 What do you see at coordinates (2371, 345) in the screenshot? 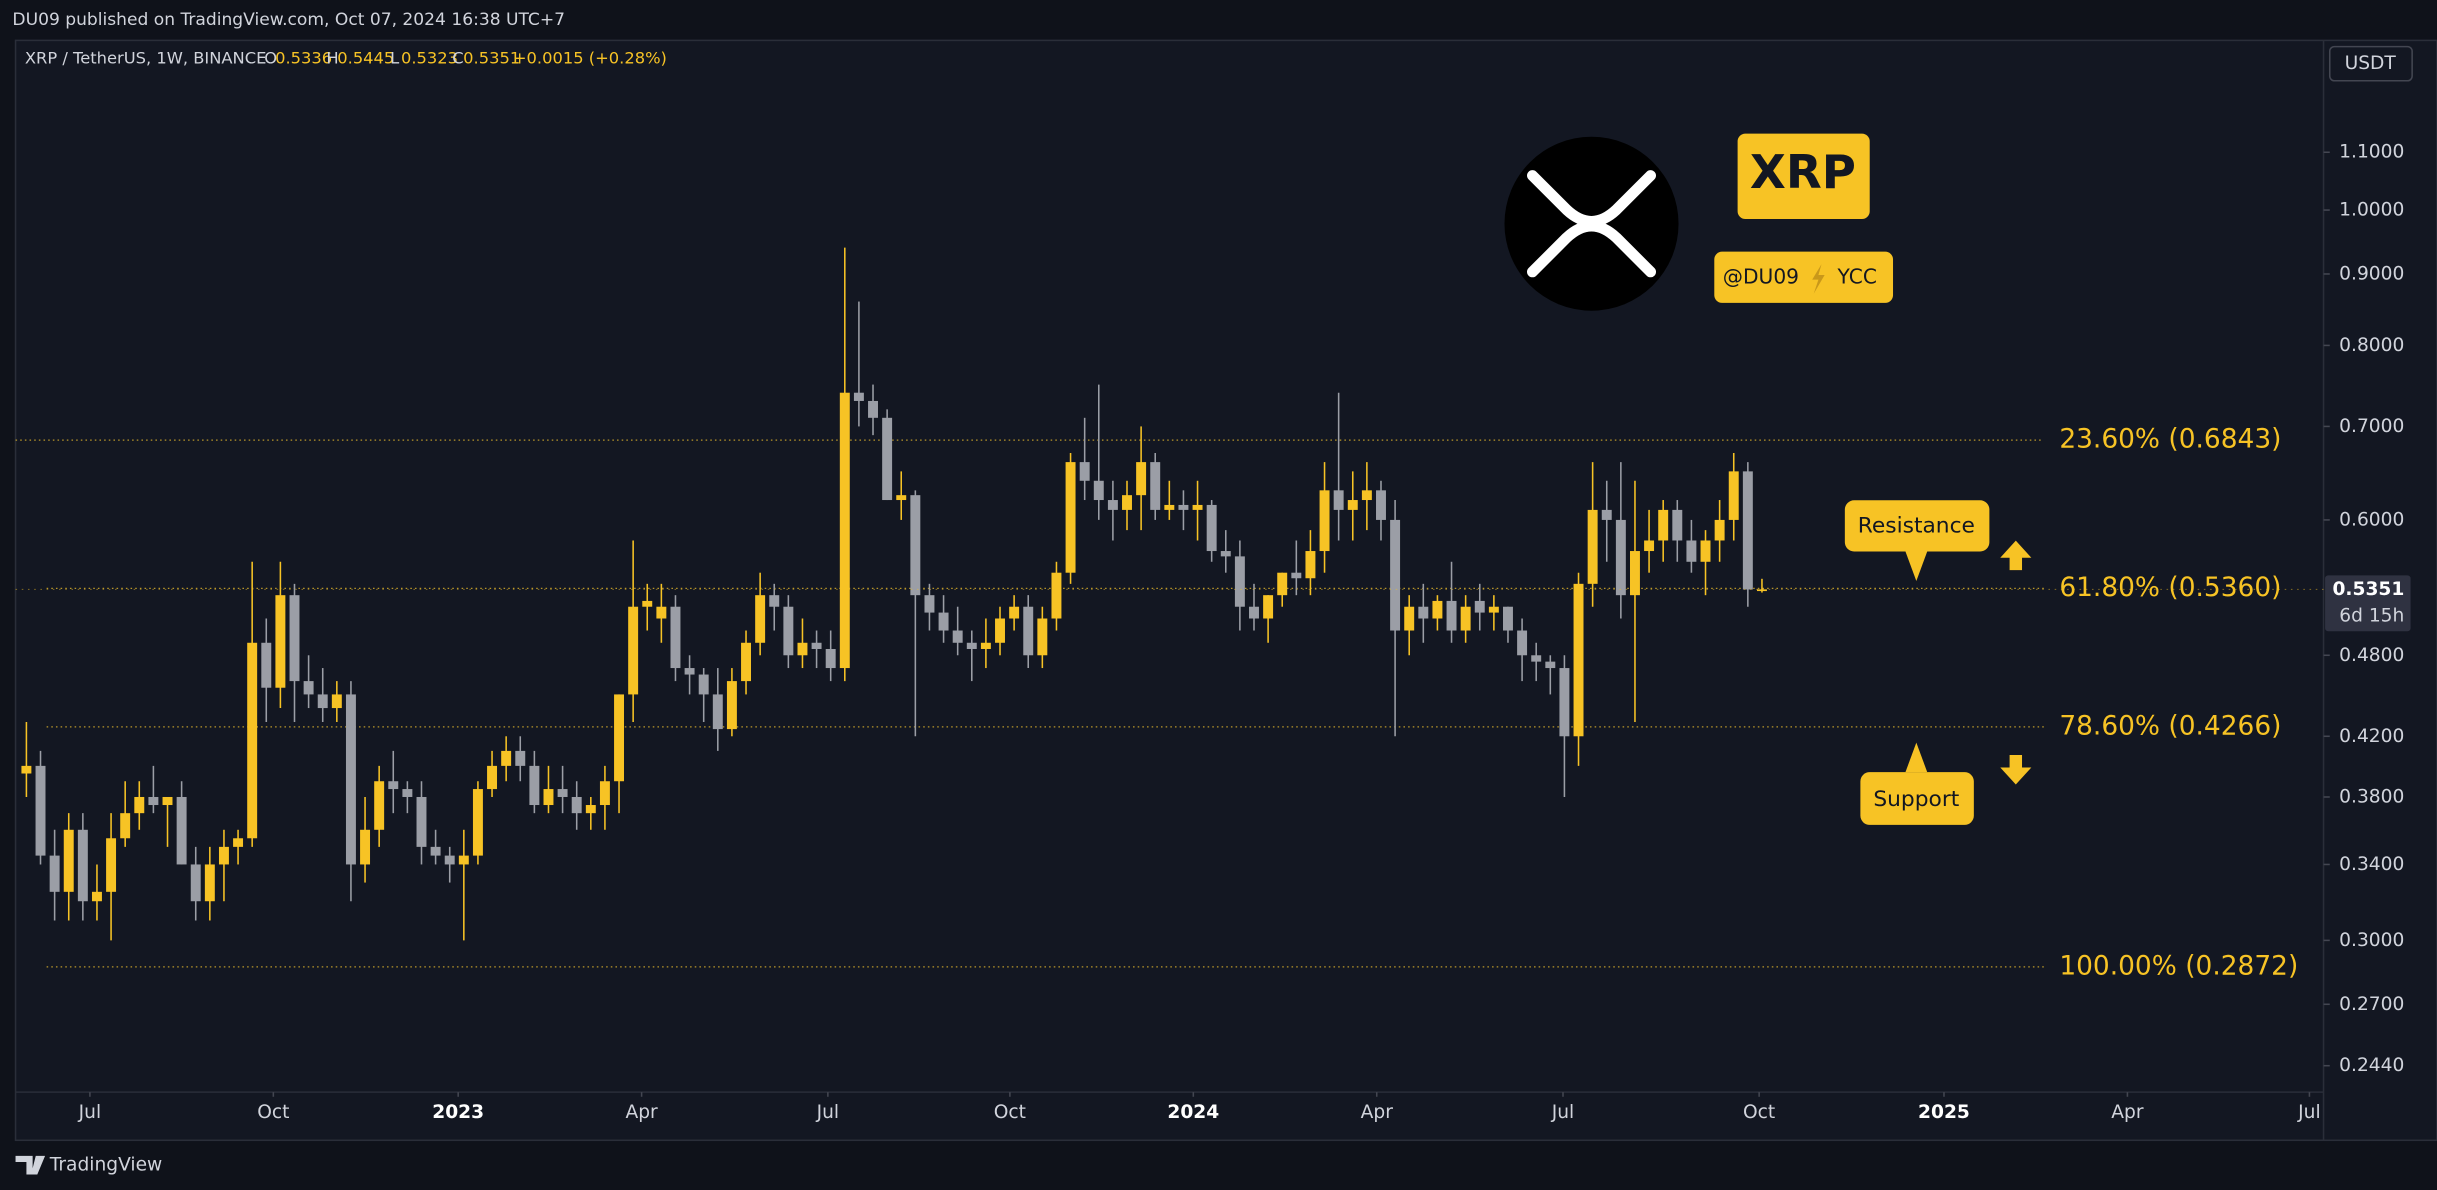
I see `y-tick-label: 0.8000` at bounding box center [2371, 345].